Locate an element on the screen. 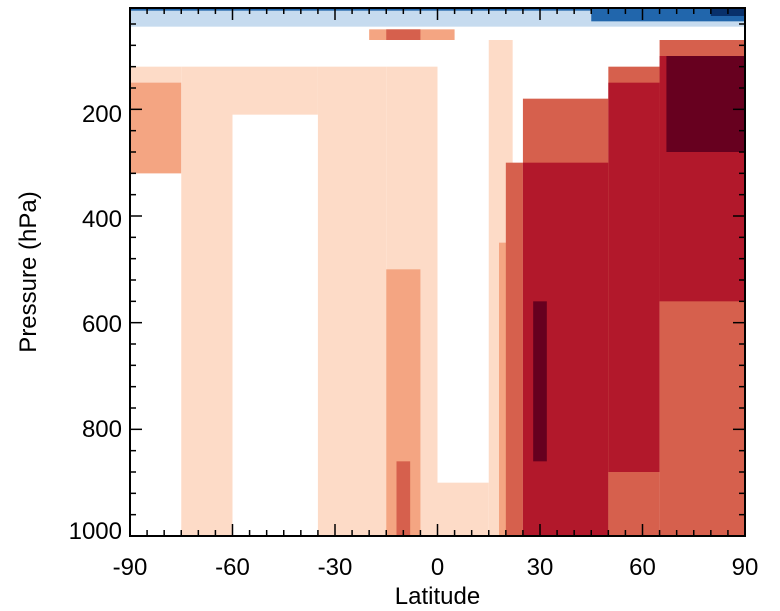 The width and height of the screenshot is (780, 611). x-tick-label: 30 is located at coordinates (540, 567).